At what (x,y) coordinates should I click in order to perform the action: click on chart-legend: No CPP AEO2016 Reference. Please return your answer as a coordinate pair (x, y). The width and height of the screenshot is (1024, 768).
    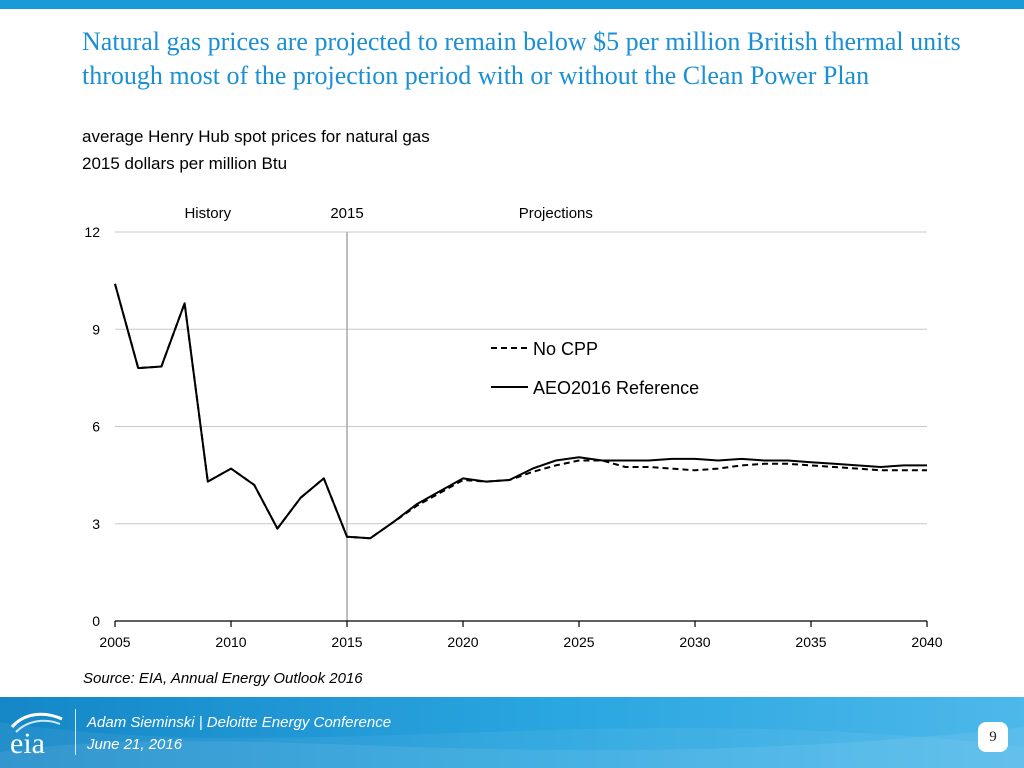
    Looking at the image, I should click on (595, 368).